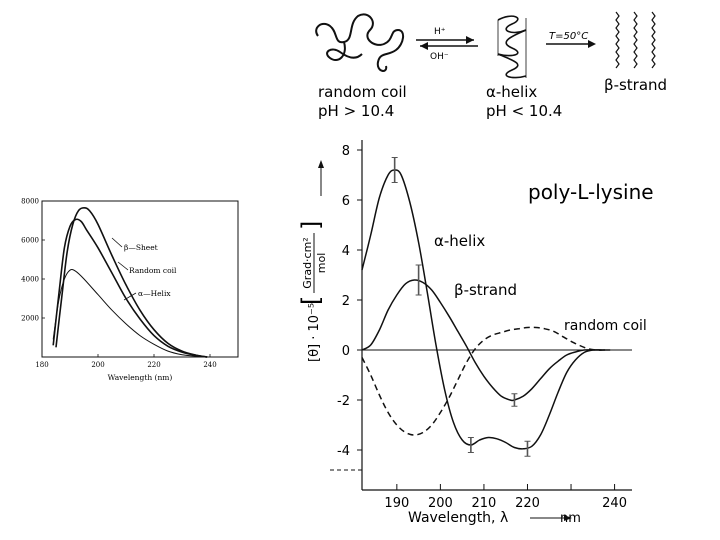  What do you see at coordinates (30, 280) in the screenshot?
I see `left-y-tick-label: 4000` at bounding box center [30, 280].